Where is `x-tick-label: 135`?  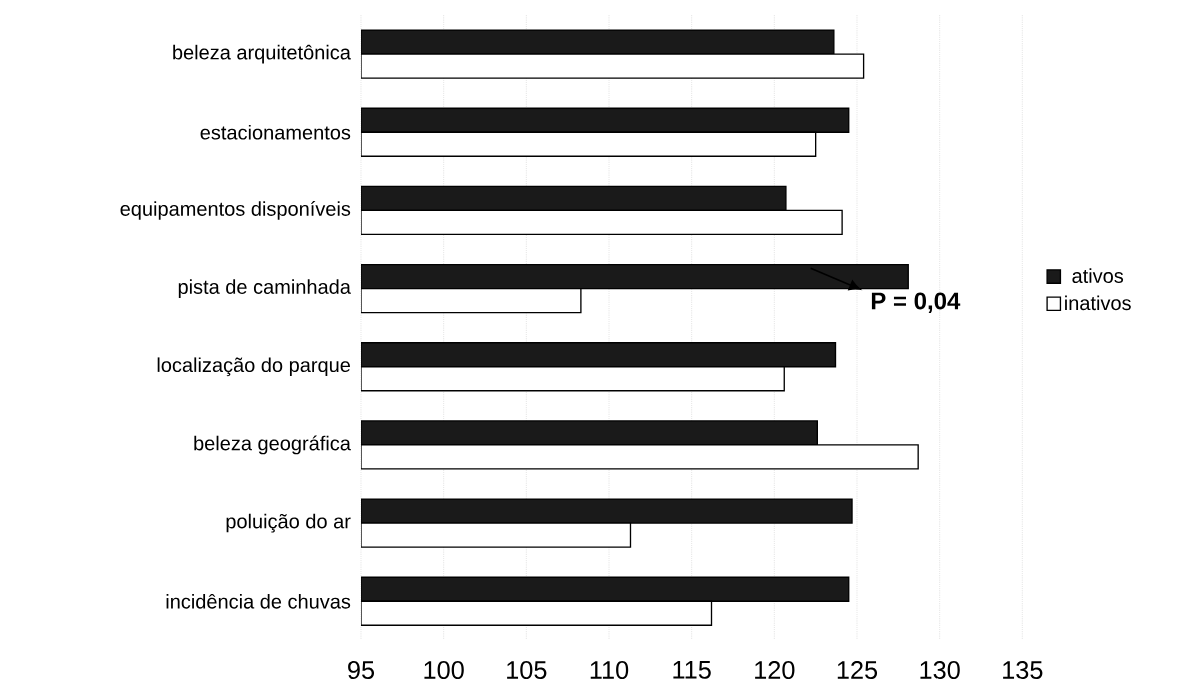 x-tick-label: 135 is located at coordinates (1023, 670).